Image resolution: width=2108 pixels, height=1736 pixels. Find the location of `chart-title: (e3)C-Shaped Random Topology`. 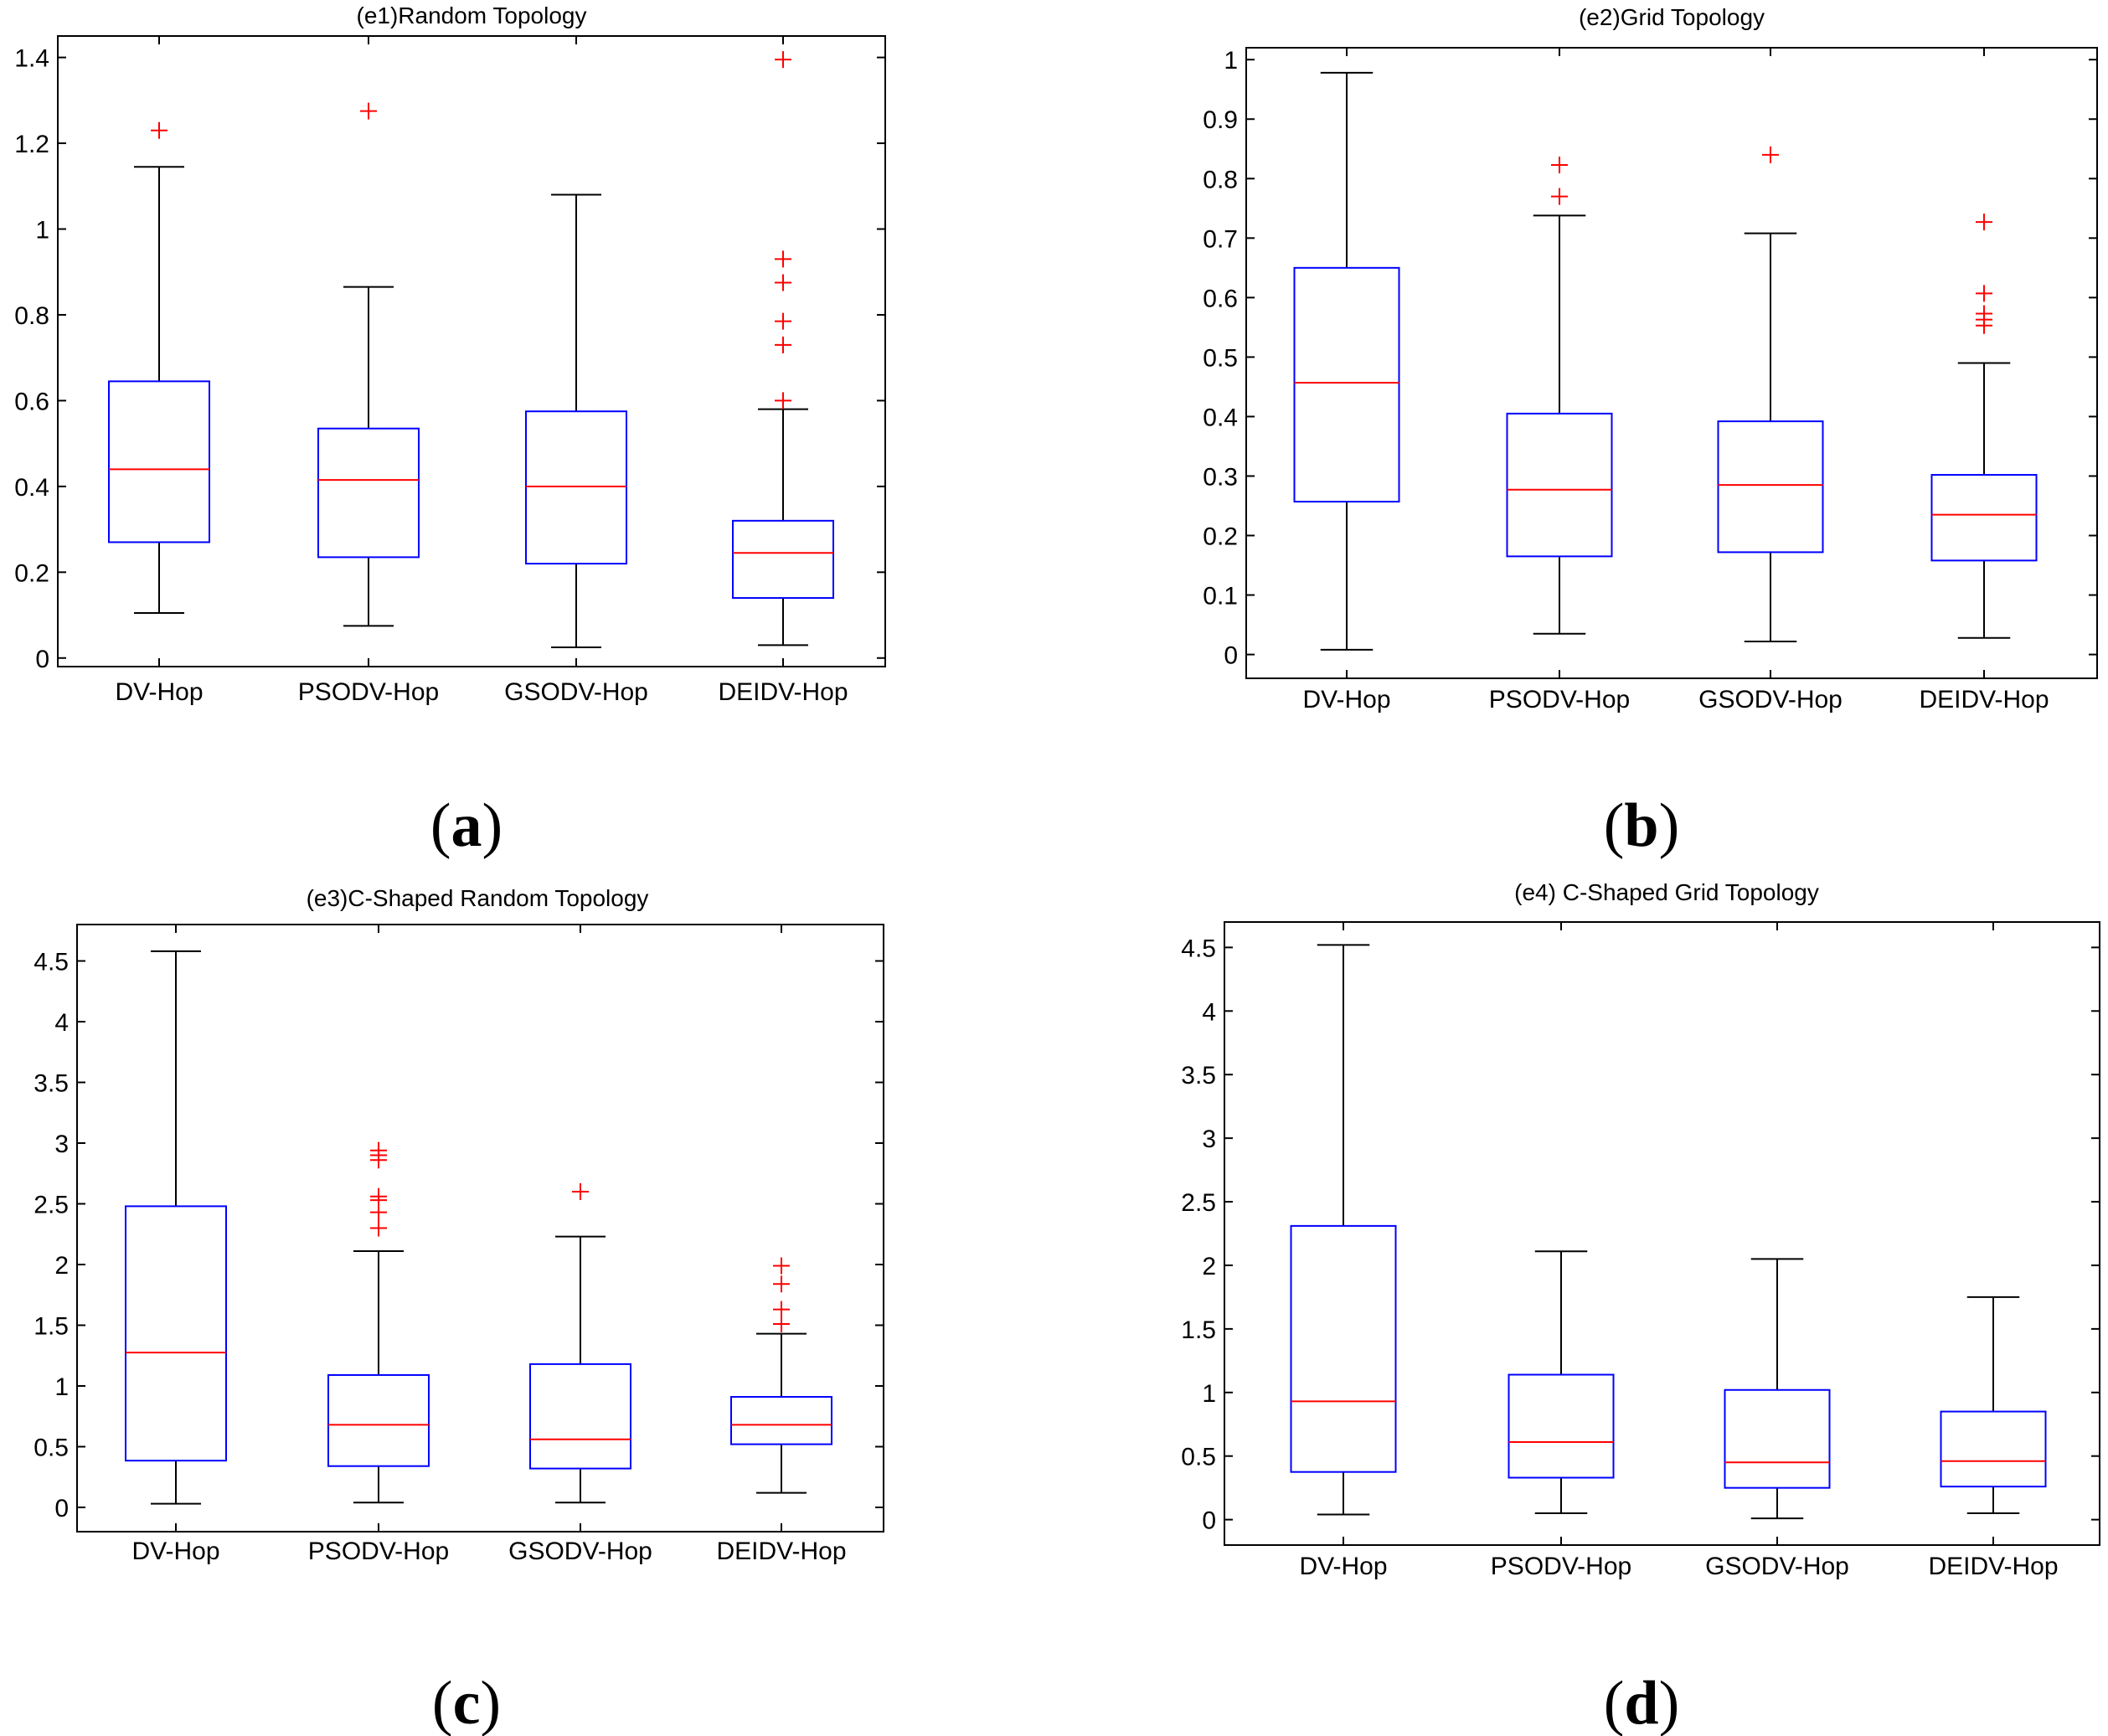

chart-title: (e3)C-Shaped Random Topology is located at coordinates (478, 898).